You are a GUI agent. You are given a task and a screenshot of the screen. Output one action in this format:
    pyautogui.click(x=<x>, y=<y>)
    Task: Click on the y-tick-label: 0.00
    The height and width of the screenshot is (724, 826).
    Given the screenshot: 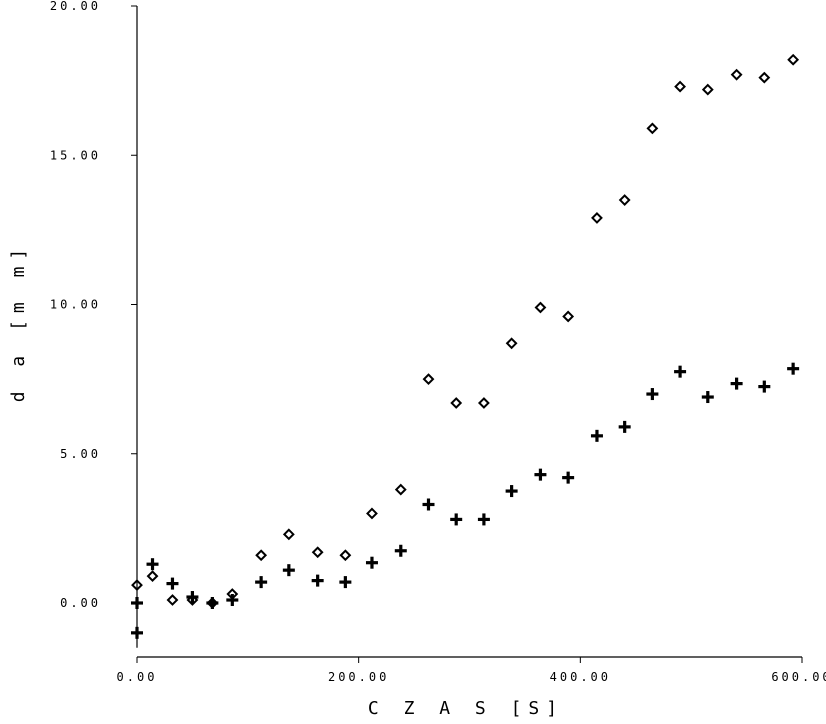 What is the action you would take?
    pyautogui.click(x=80, y=603)
    